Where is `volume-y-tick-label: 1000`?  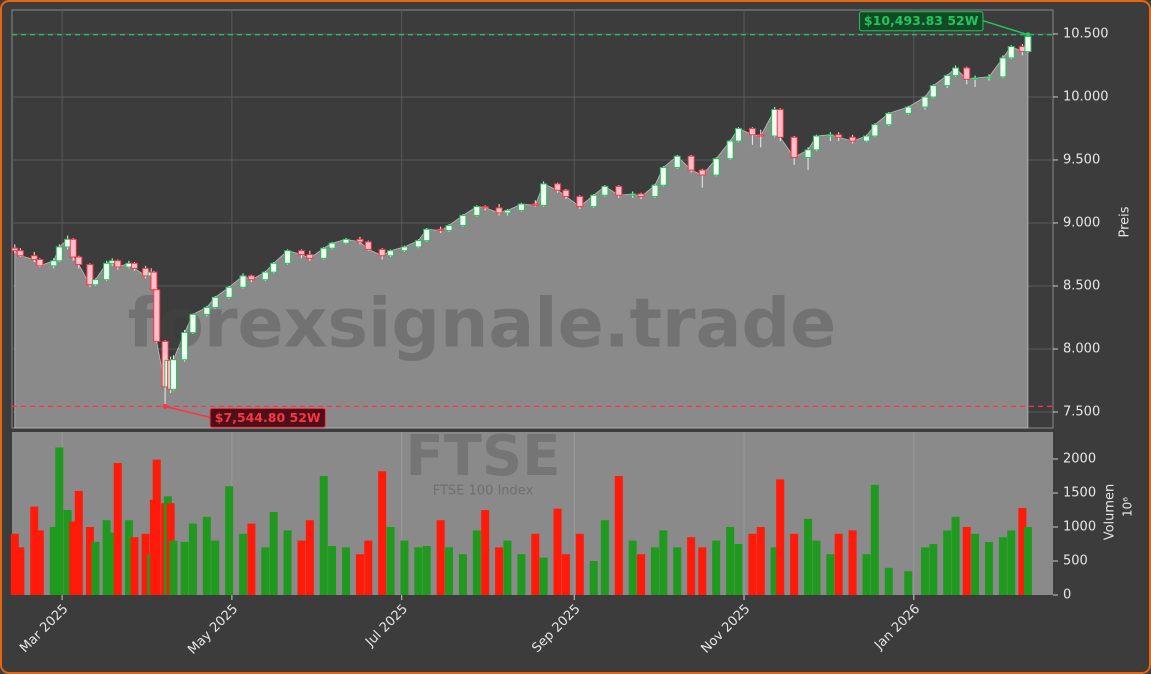
volume-y-tick-label: 1000 is located at coordinates (1079, 526).